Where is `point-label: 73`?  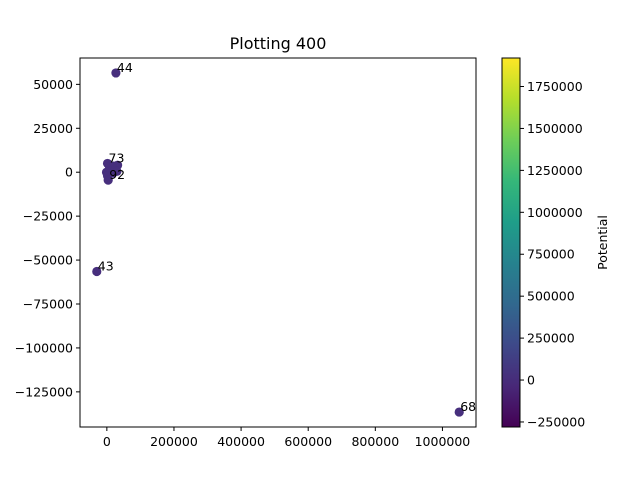
point-label: 73 is located at coordinates (117, 157).